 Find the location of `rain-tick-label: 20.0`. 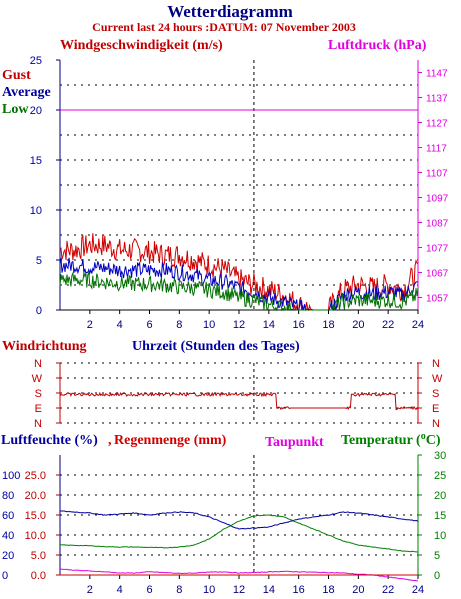

rain-tick-label: 20.0 is located at coordinates (35, 496).